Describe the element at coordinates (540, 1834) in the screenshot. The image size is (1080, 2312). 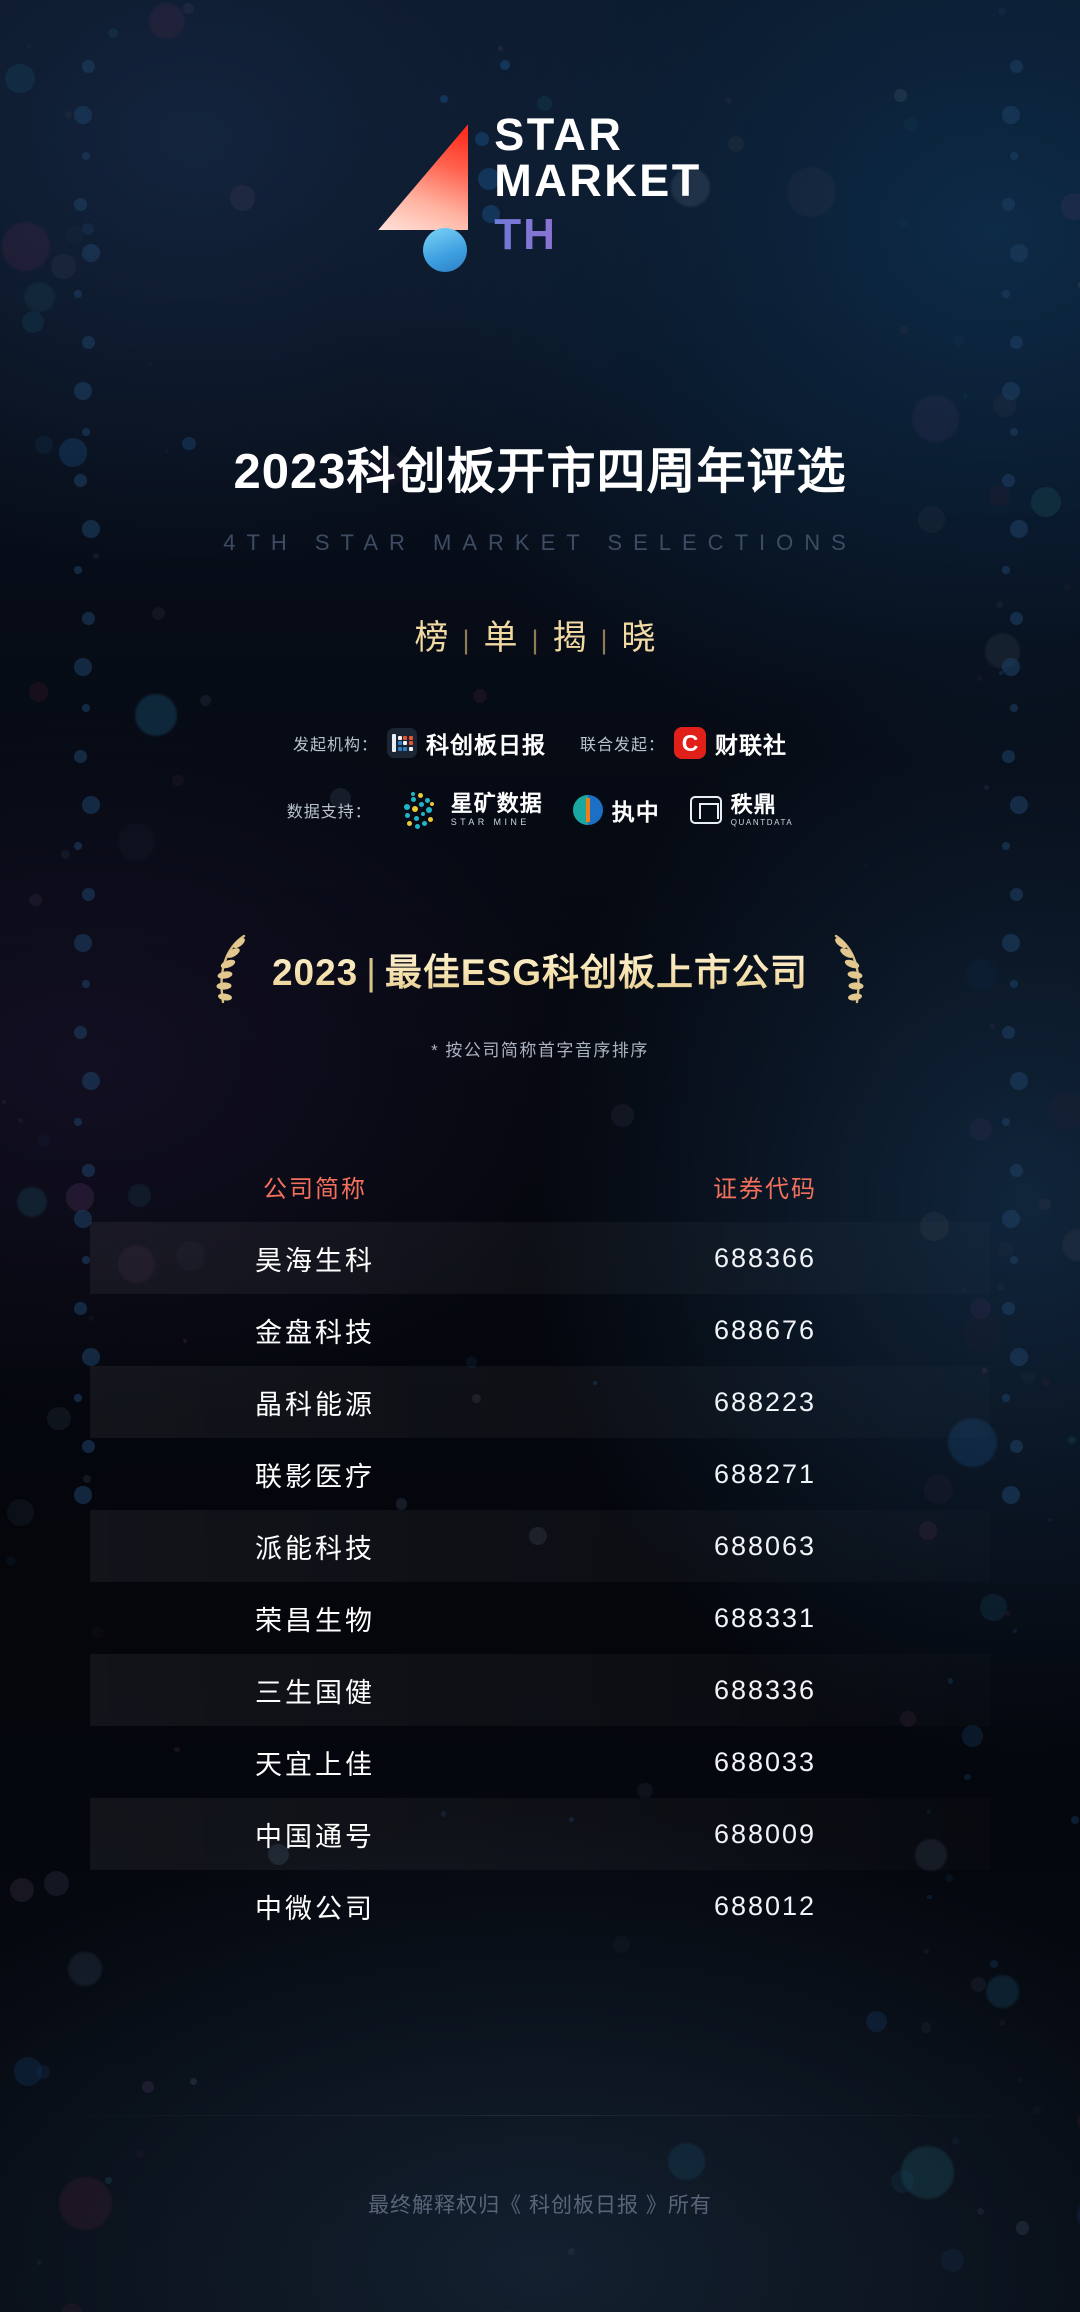
I see `table-row: 中国通号 688009` at that location.